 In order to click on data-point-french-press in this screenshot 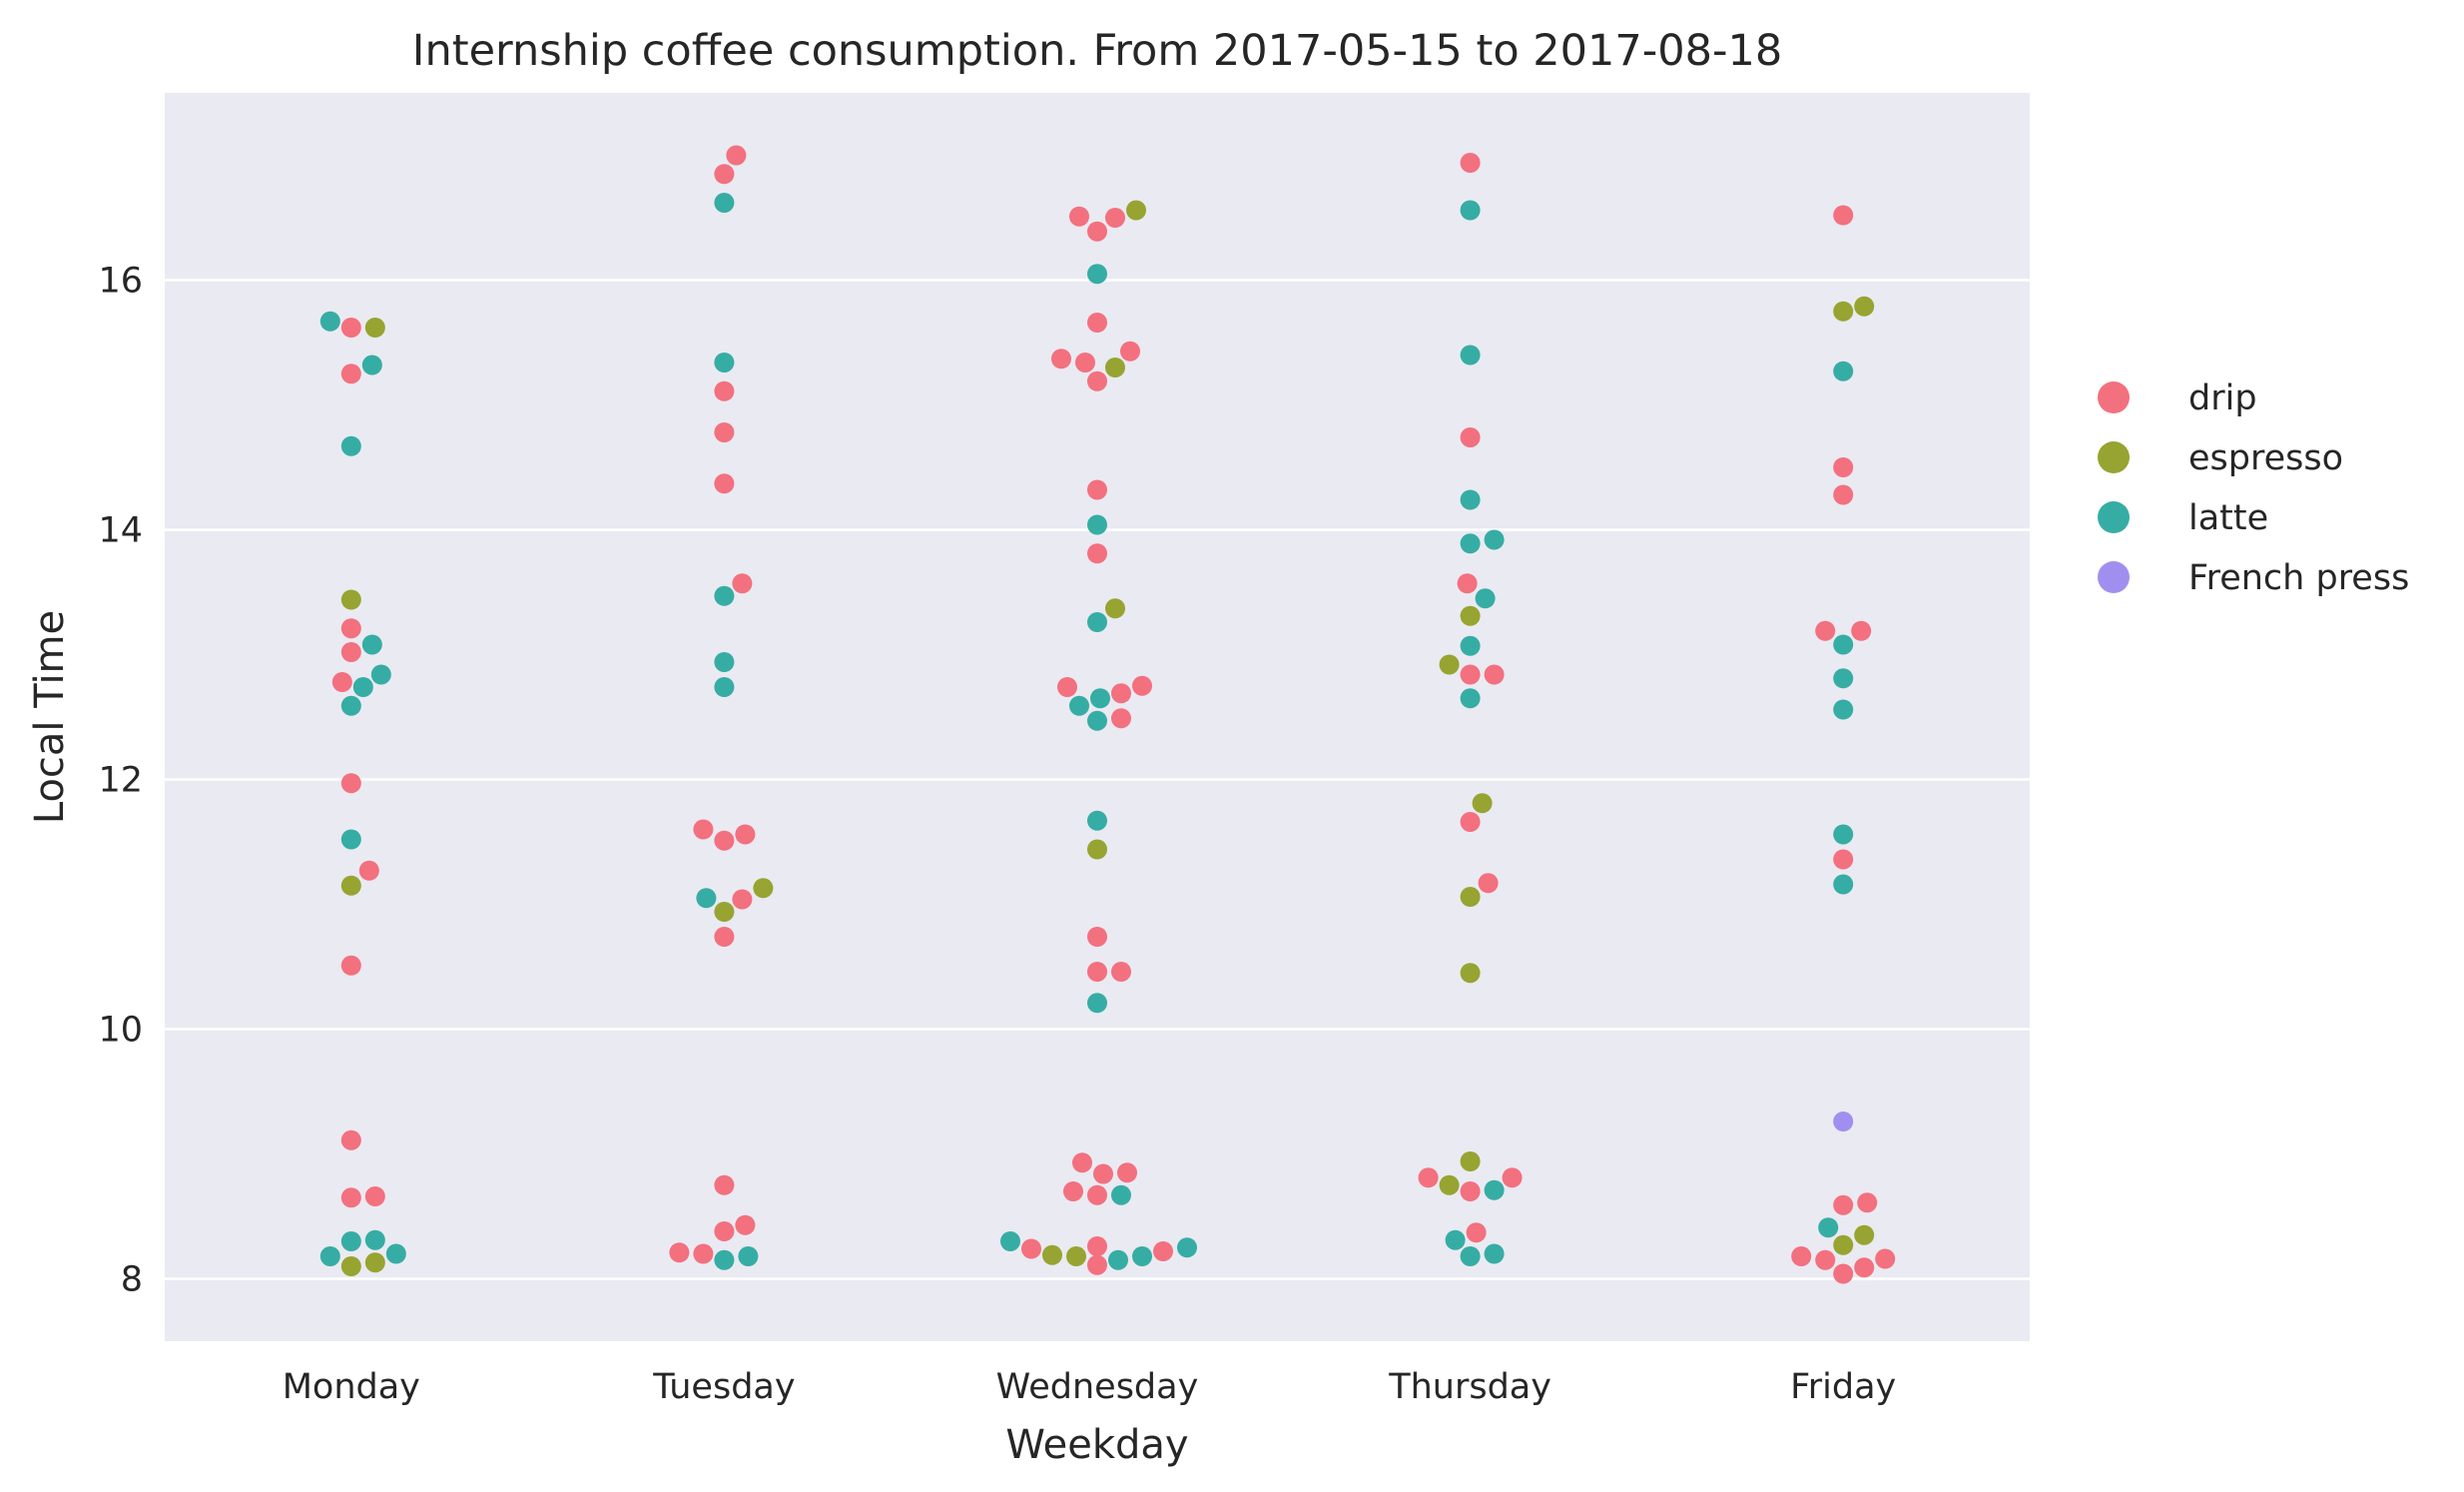, I will do `click(1843, 1121)`.